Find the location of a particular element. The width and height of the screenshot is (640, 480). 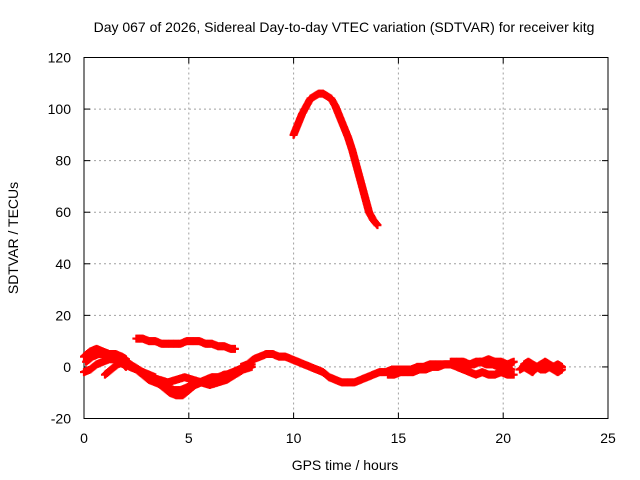

x-tick-label: 0 is located at coordinates (84, 438).